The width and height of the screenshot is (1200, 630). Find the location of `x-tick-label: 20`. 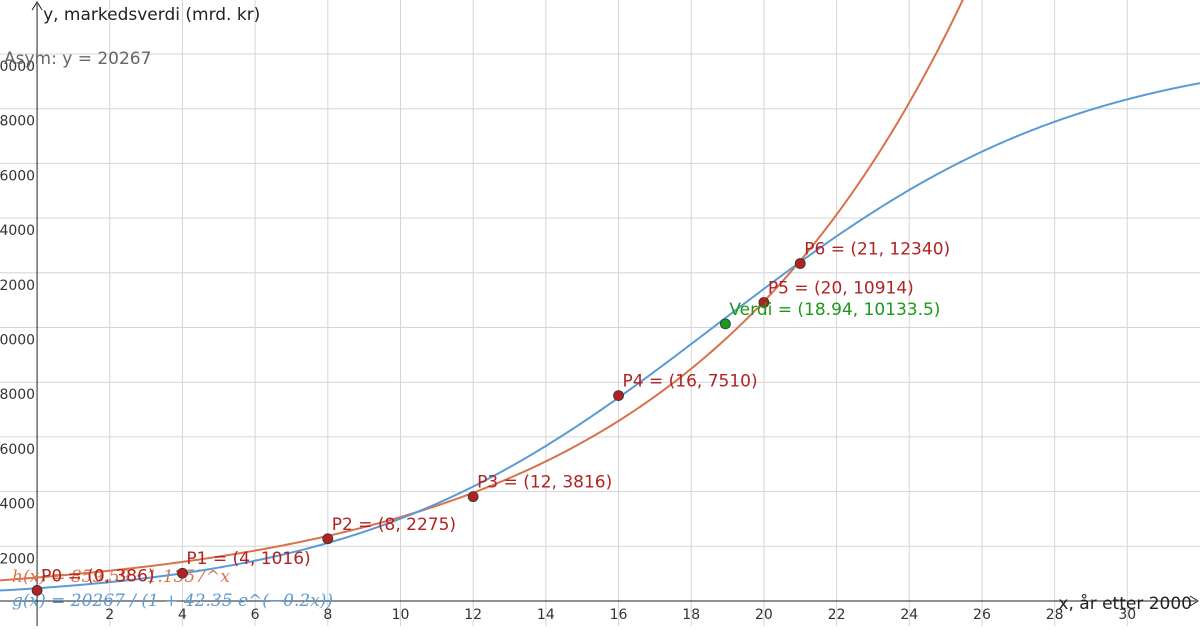

x-tick-label: 20 is located at coordinates (764, 615).